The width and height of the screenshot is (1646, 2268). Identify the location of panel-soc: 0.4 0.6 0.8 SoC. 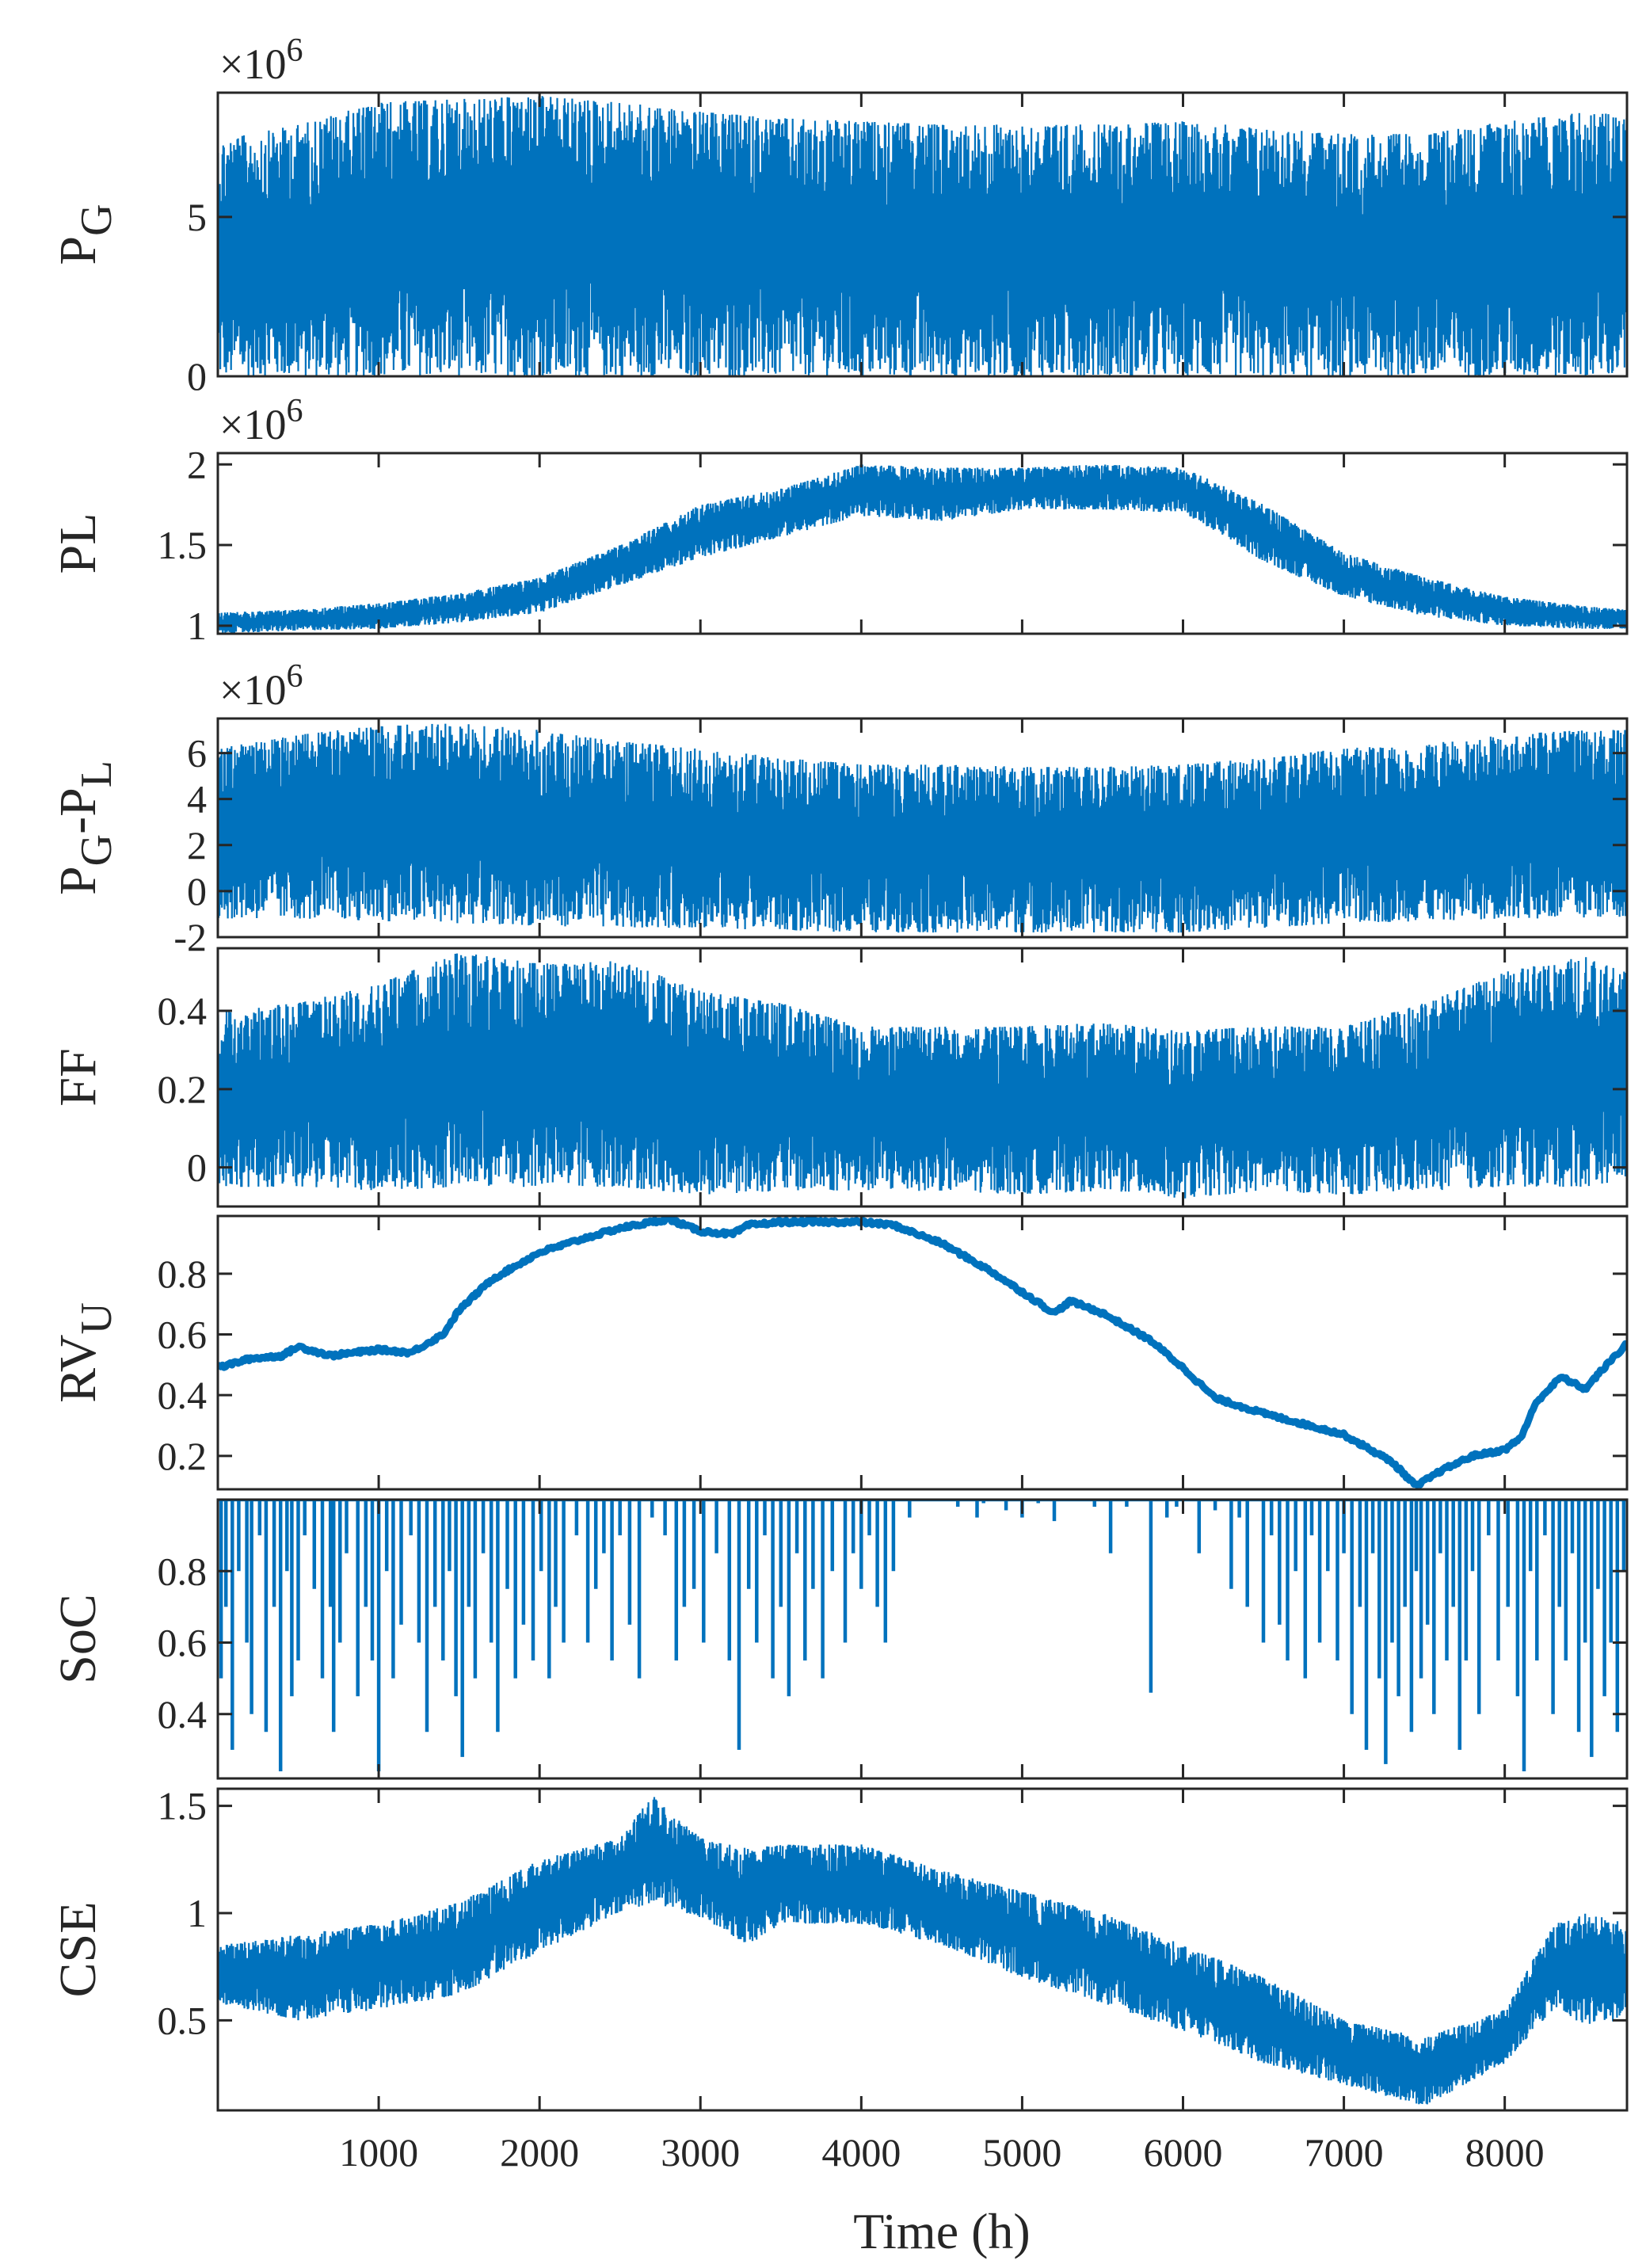
(839, 1639).